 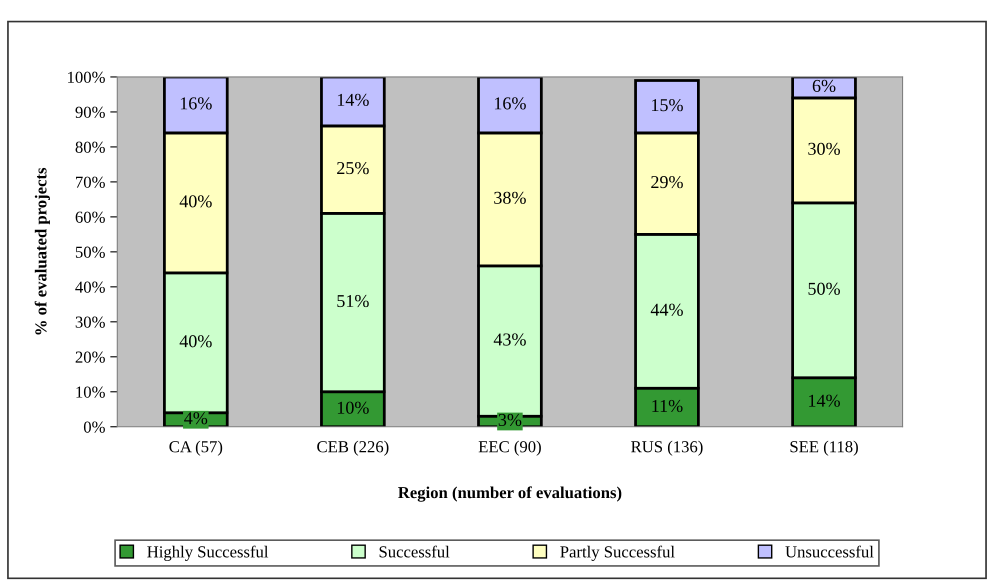 What do you see at coordinates (352, 448) in the screenshot?
I see `x-tick-label: CEB (226)` at bounding box center [352, 448].